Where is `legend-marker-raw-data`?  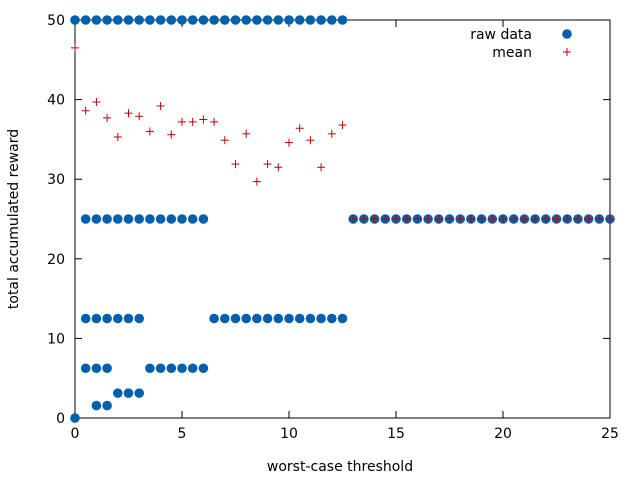
legend-marker-raw-data is located at coordinates (567, 34).